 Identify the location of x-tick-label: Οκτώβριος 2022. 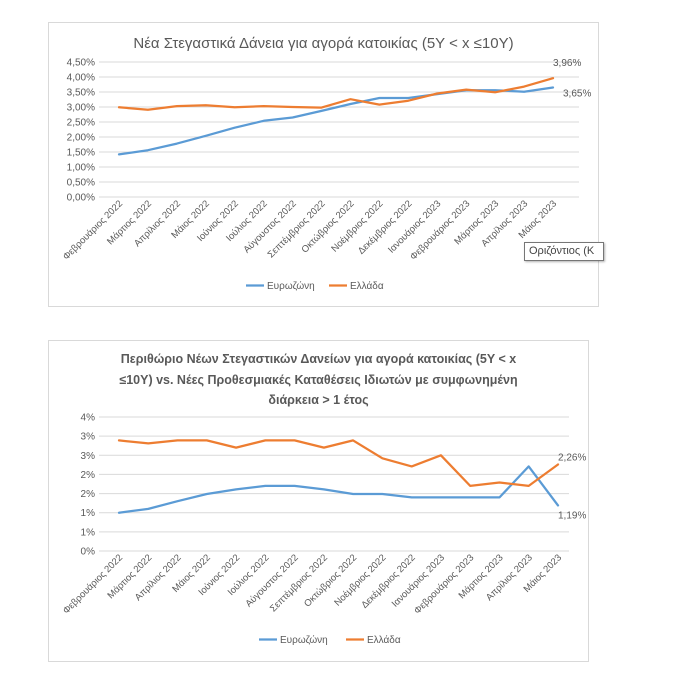
(330, 580).